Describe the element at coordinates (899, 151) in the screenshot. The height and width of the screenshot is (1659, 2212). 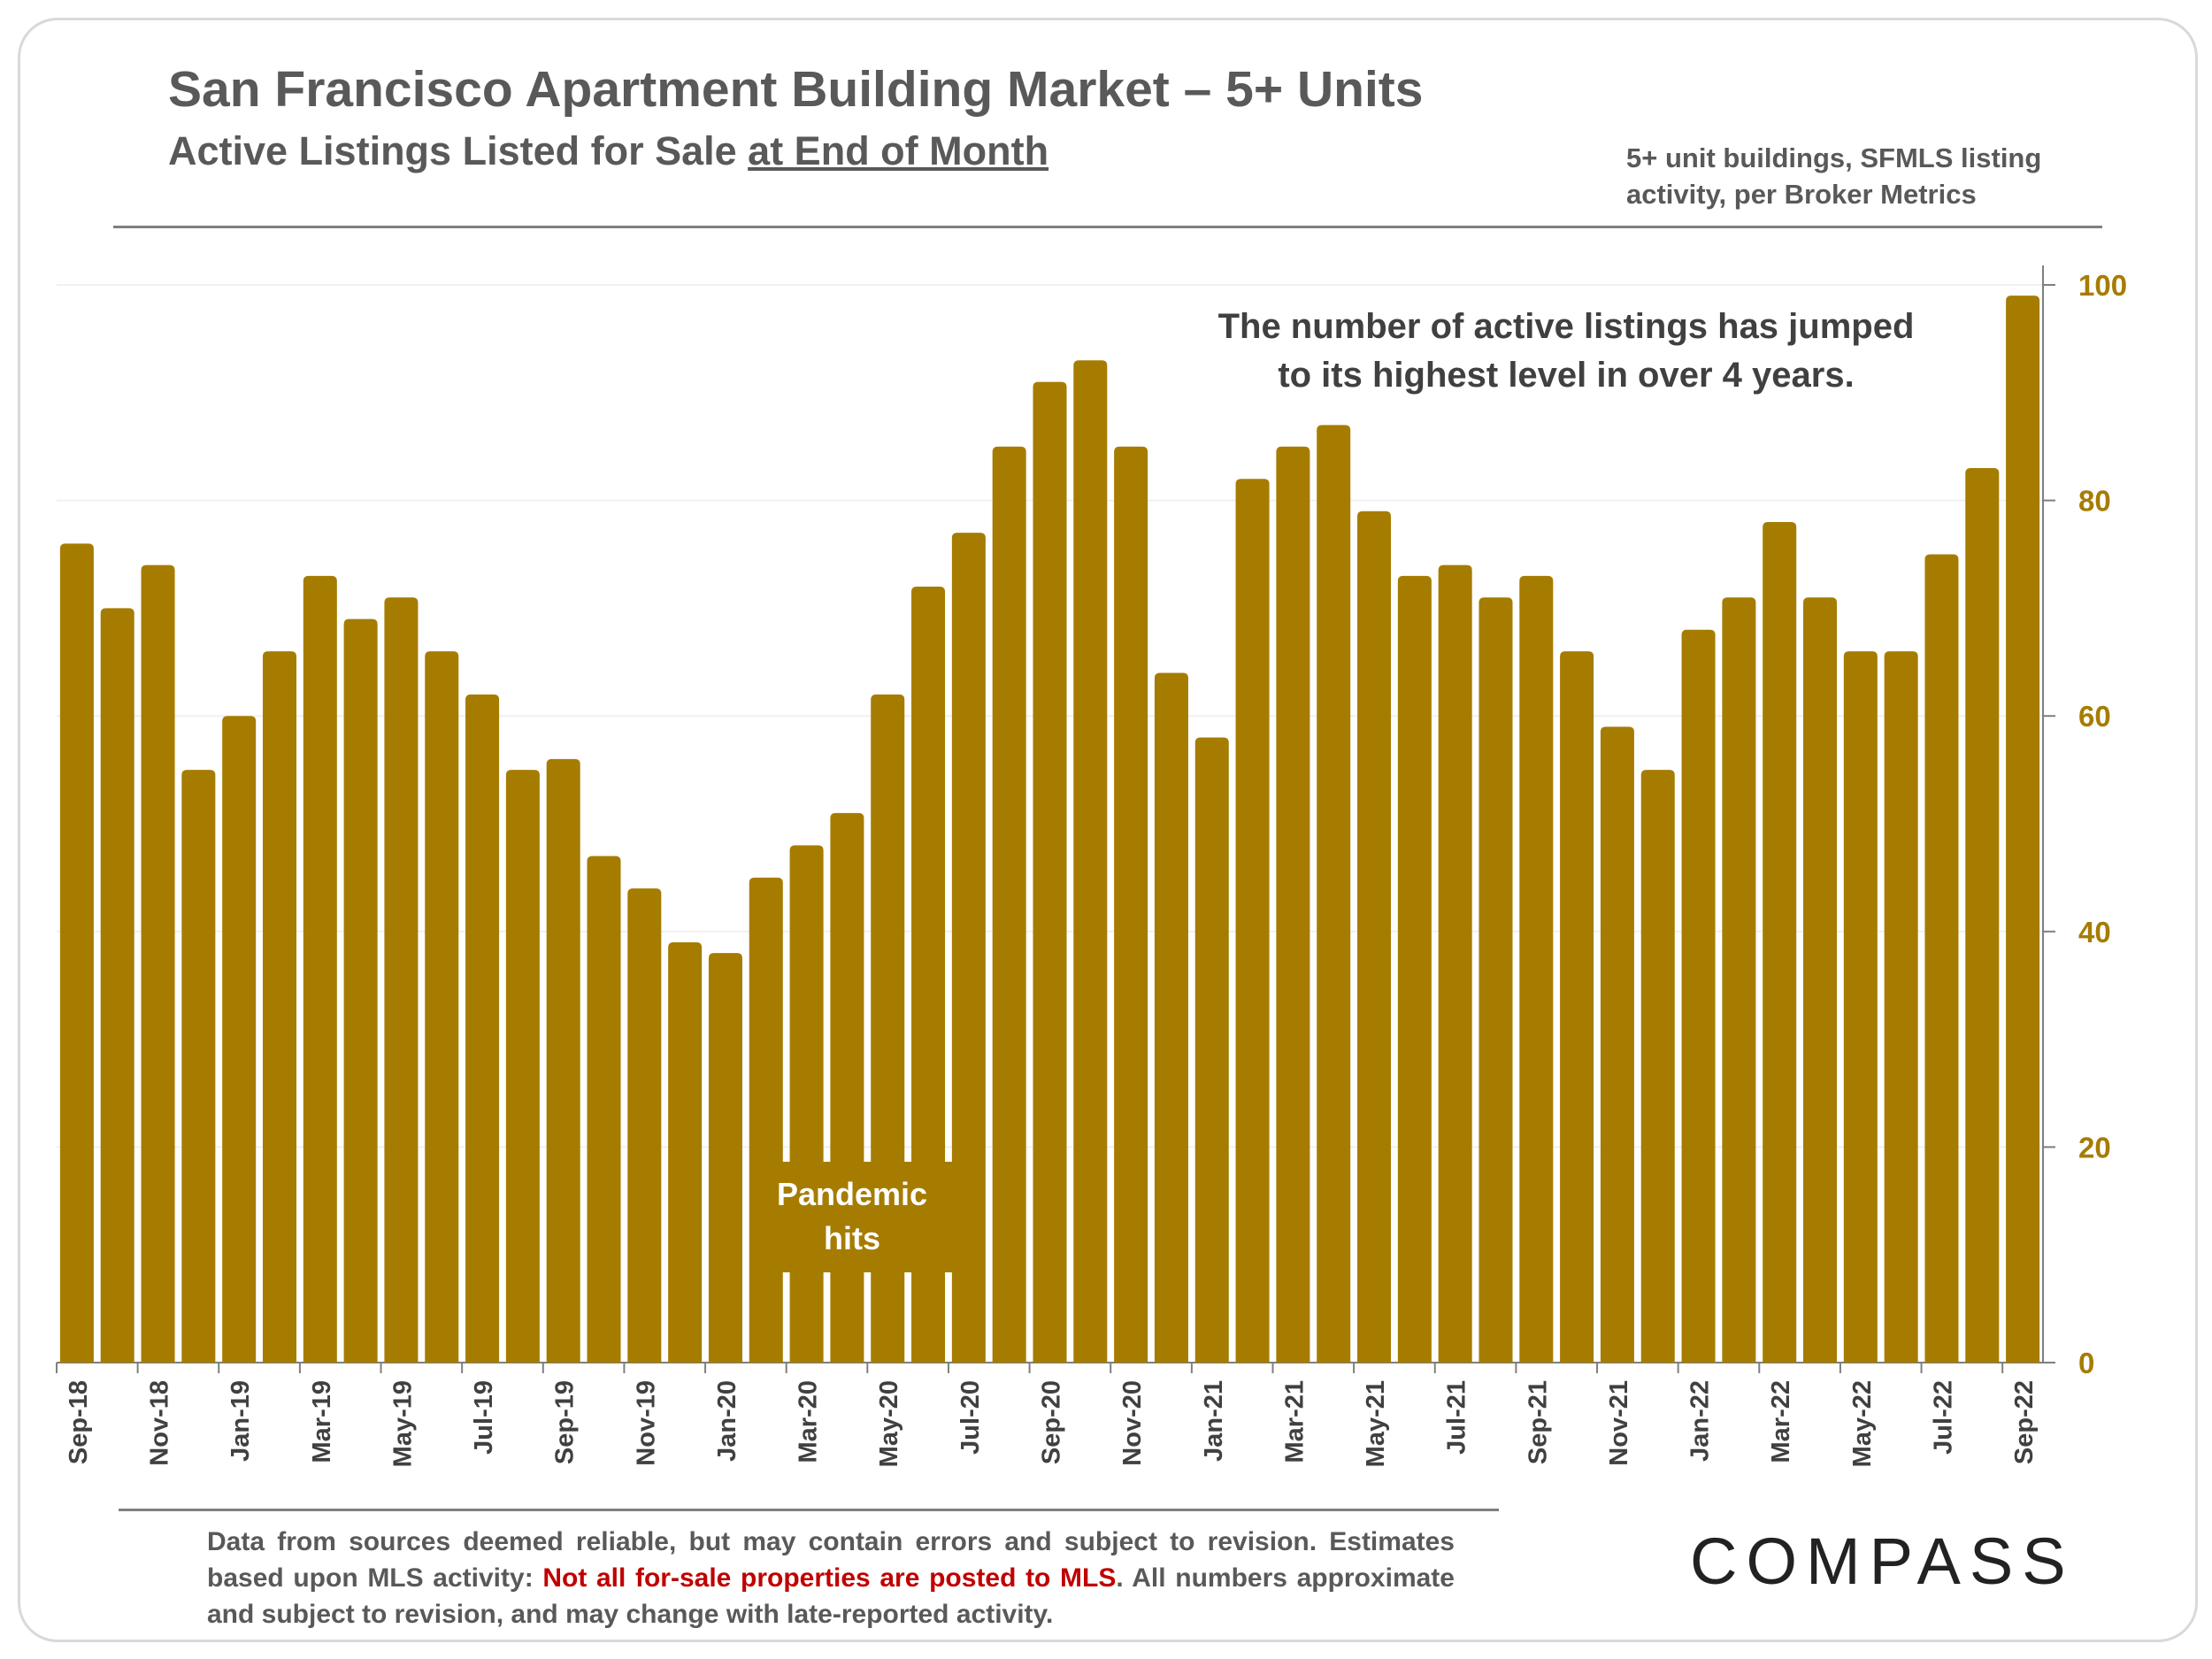
I see `subtitle-underlined: at End of Month` at that location.